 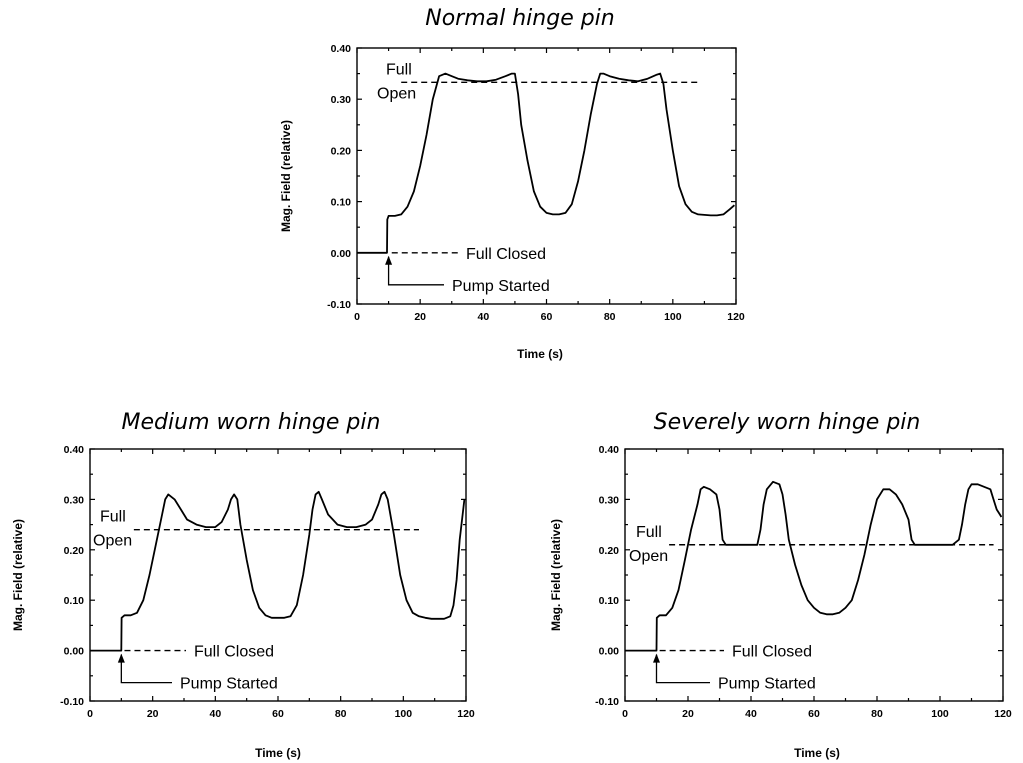 What do you see at coordinates (787, 422) in the screenshot?
I see `chart-title: Severely worn hinge pin` at bounding box center [787, 422].